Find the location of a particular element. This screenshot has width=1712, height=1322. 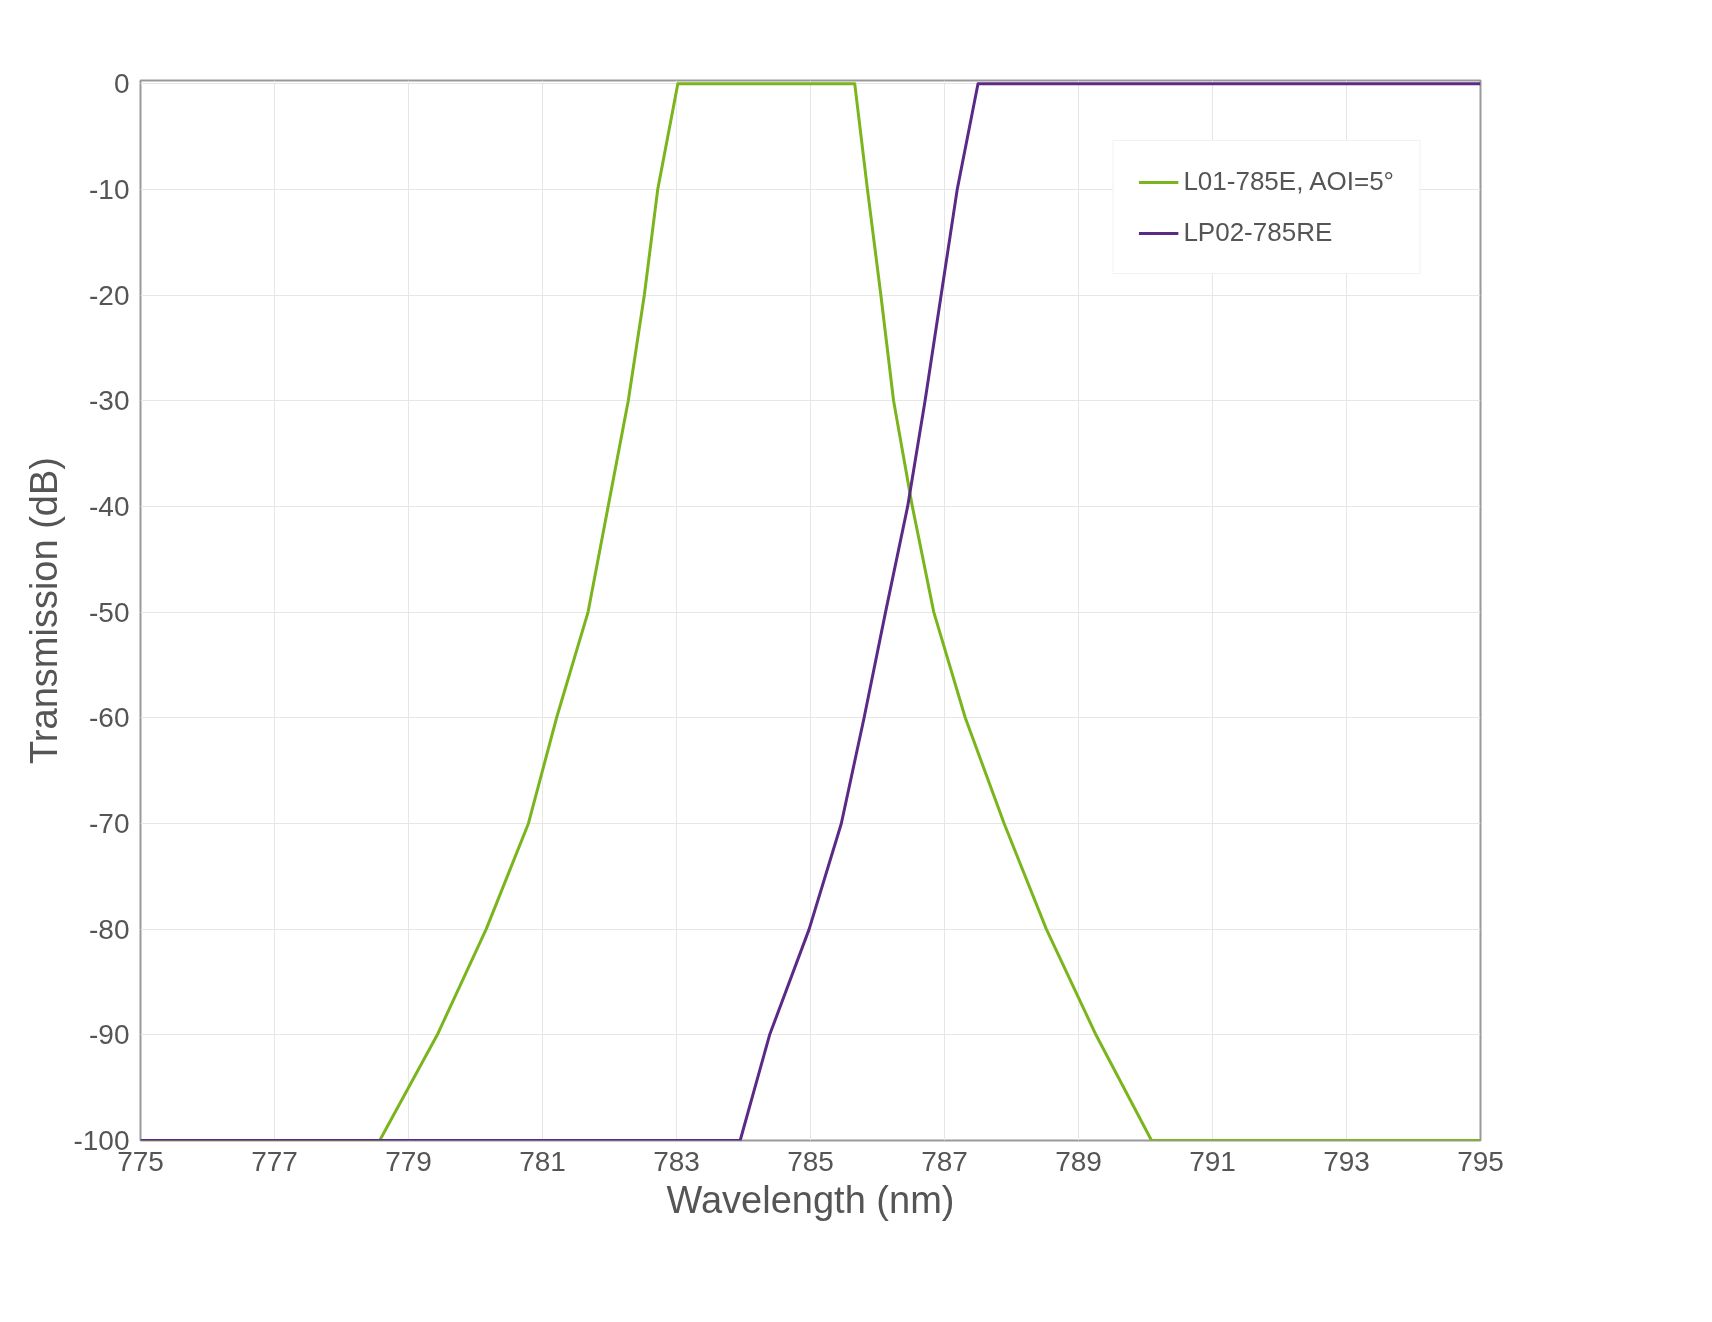

x-tick-label: 779 is located at coordinates (408, 1161).